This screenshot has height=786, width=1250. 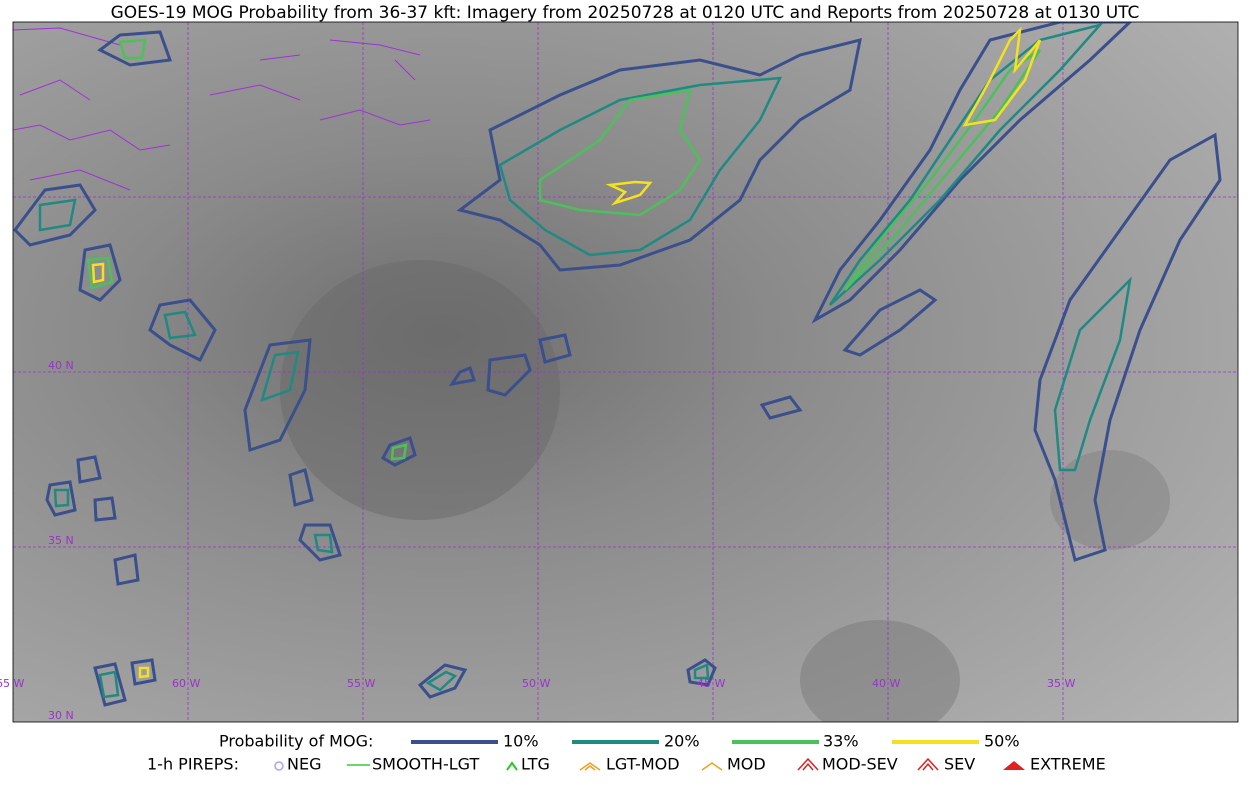 I want to click on lon-label: 50 W, so click(x=536, y=683).